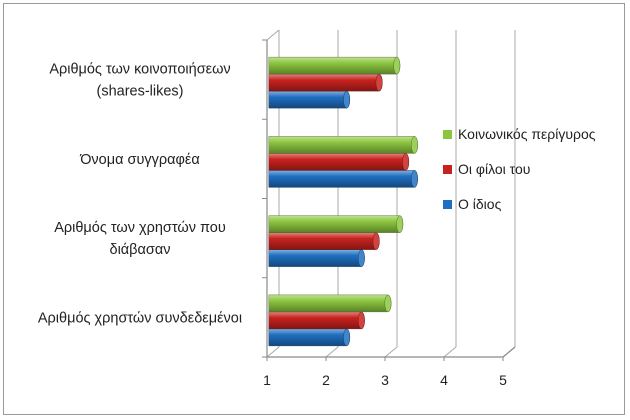  I want to click on legend-label: Ο ίδιος, so click(480, 204).